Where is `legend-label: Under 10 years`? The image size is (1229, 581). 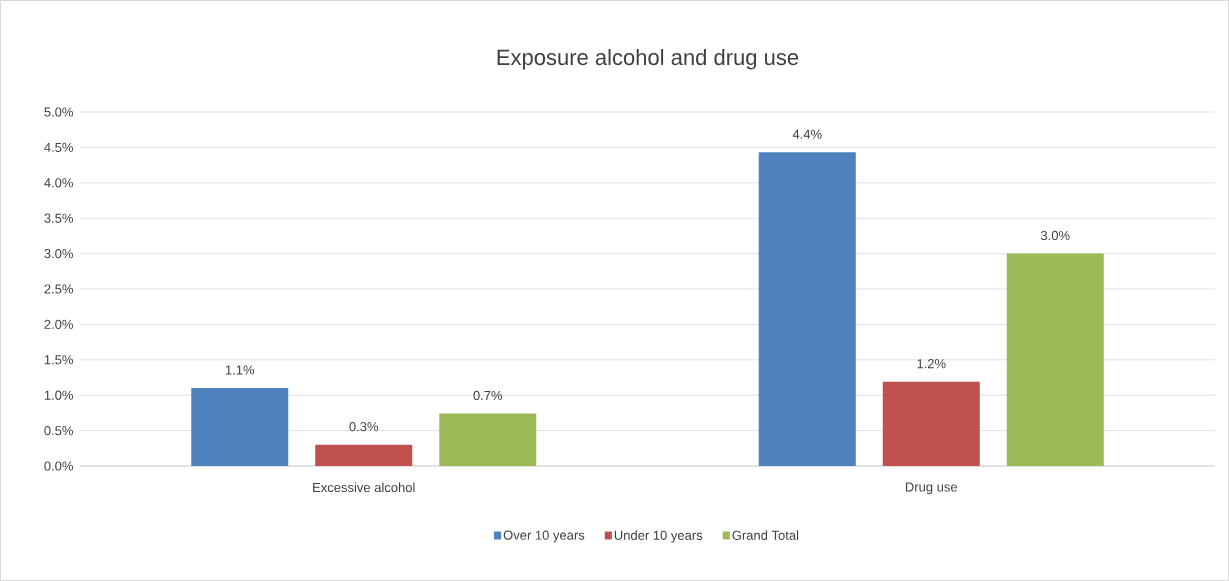
legend-label: Under 10 years is located at coordinates (658, 536).